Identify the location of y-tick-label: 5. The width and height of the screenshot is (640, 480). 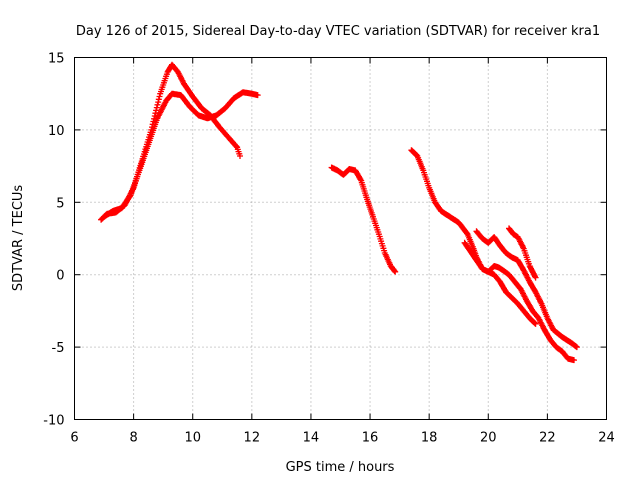
(60, 203).